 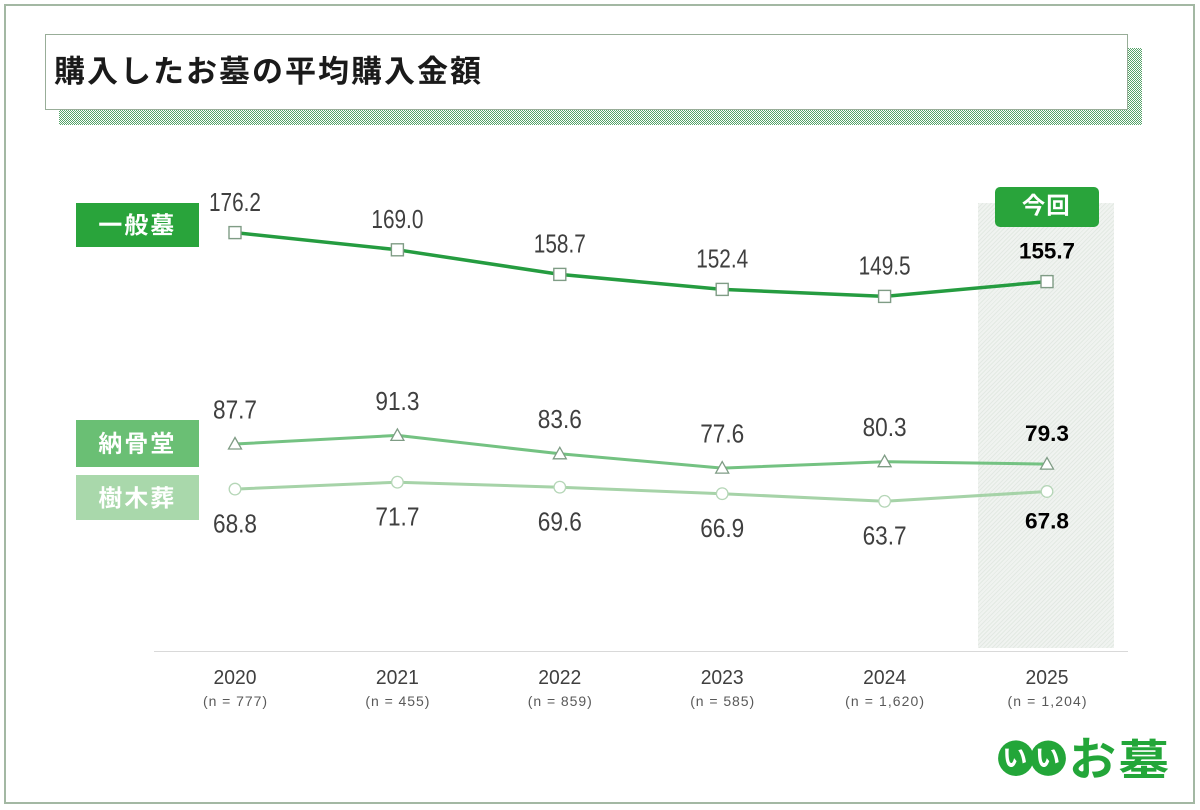 What do you see at coordinates (397, 701) in the screenshot?
I see `svg-text: (n = 455)` at bounding box center [397, 701].